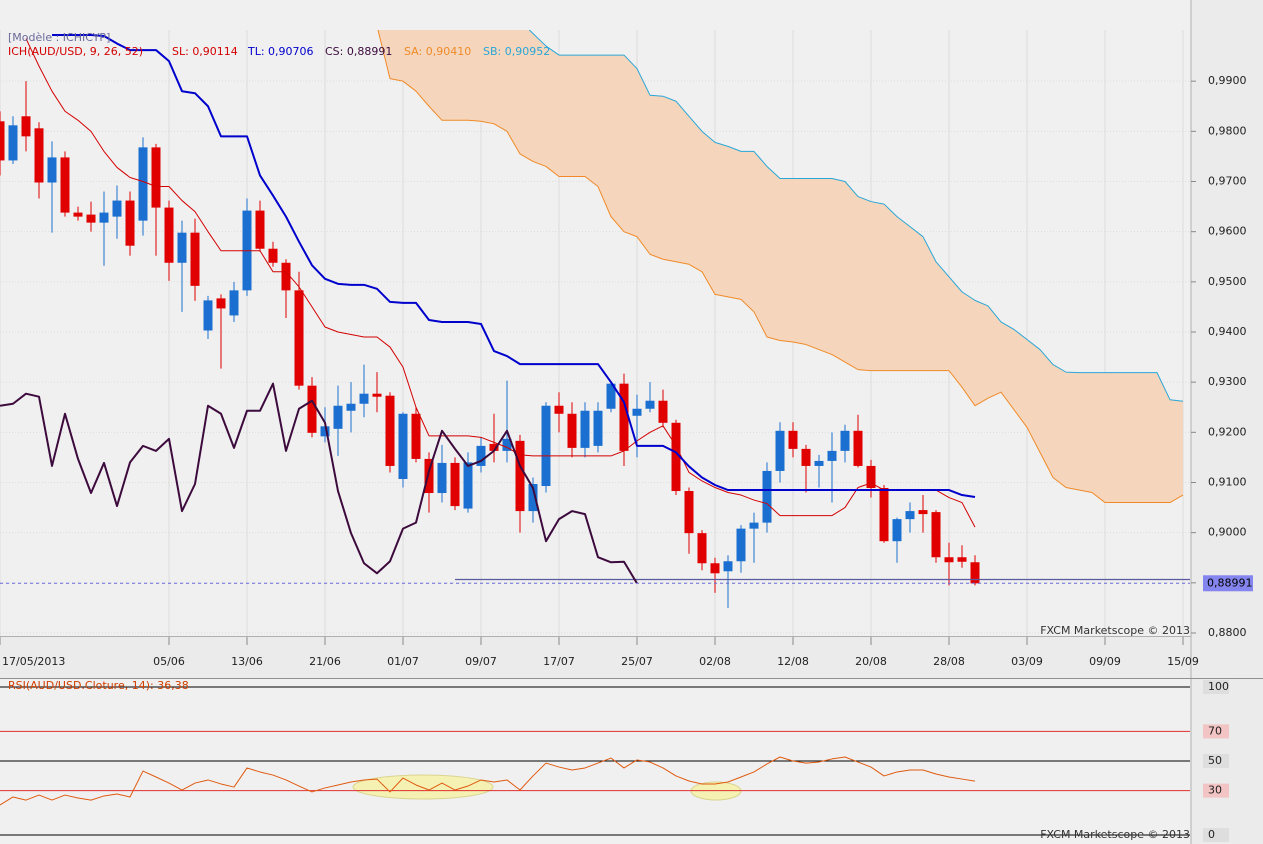 The image size is (1263, 844). Describe the element at coordinates (793, 661) in the screenshot. I see `x-tick-label: 12/08` at that location.